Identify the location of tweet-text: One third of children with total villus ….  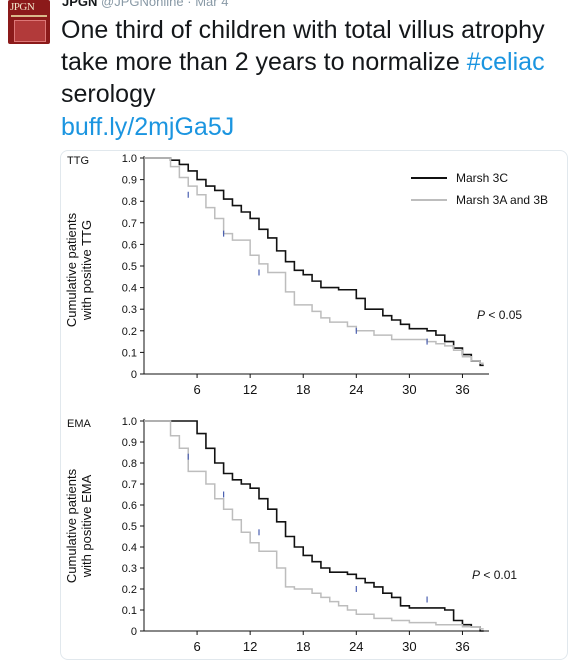
(311, 62).